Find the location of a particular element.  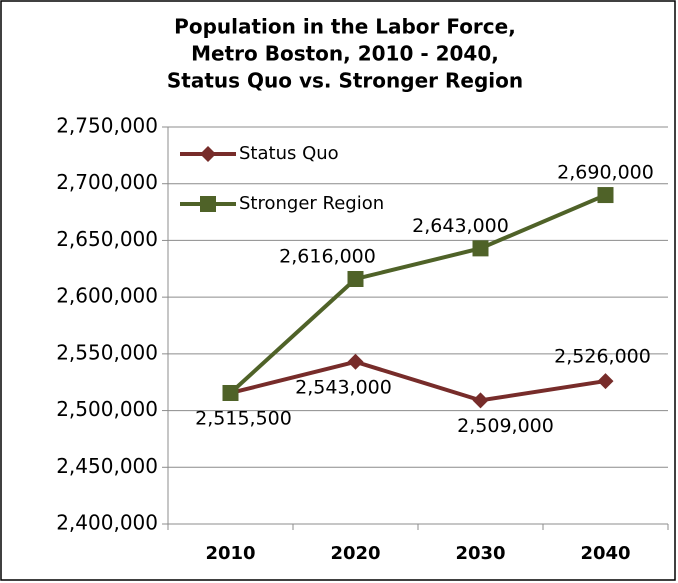

data-label: 2,526,000 is located at coordinates (602, 357).